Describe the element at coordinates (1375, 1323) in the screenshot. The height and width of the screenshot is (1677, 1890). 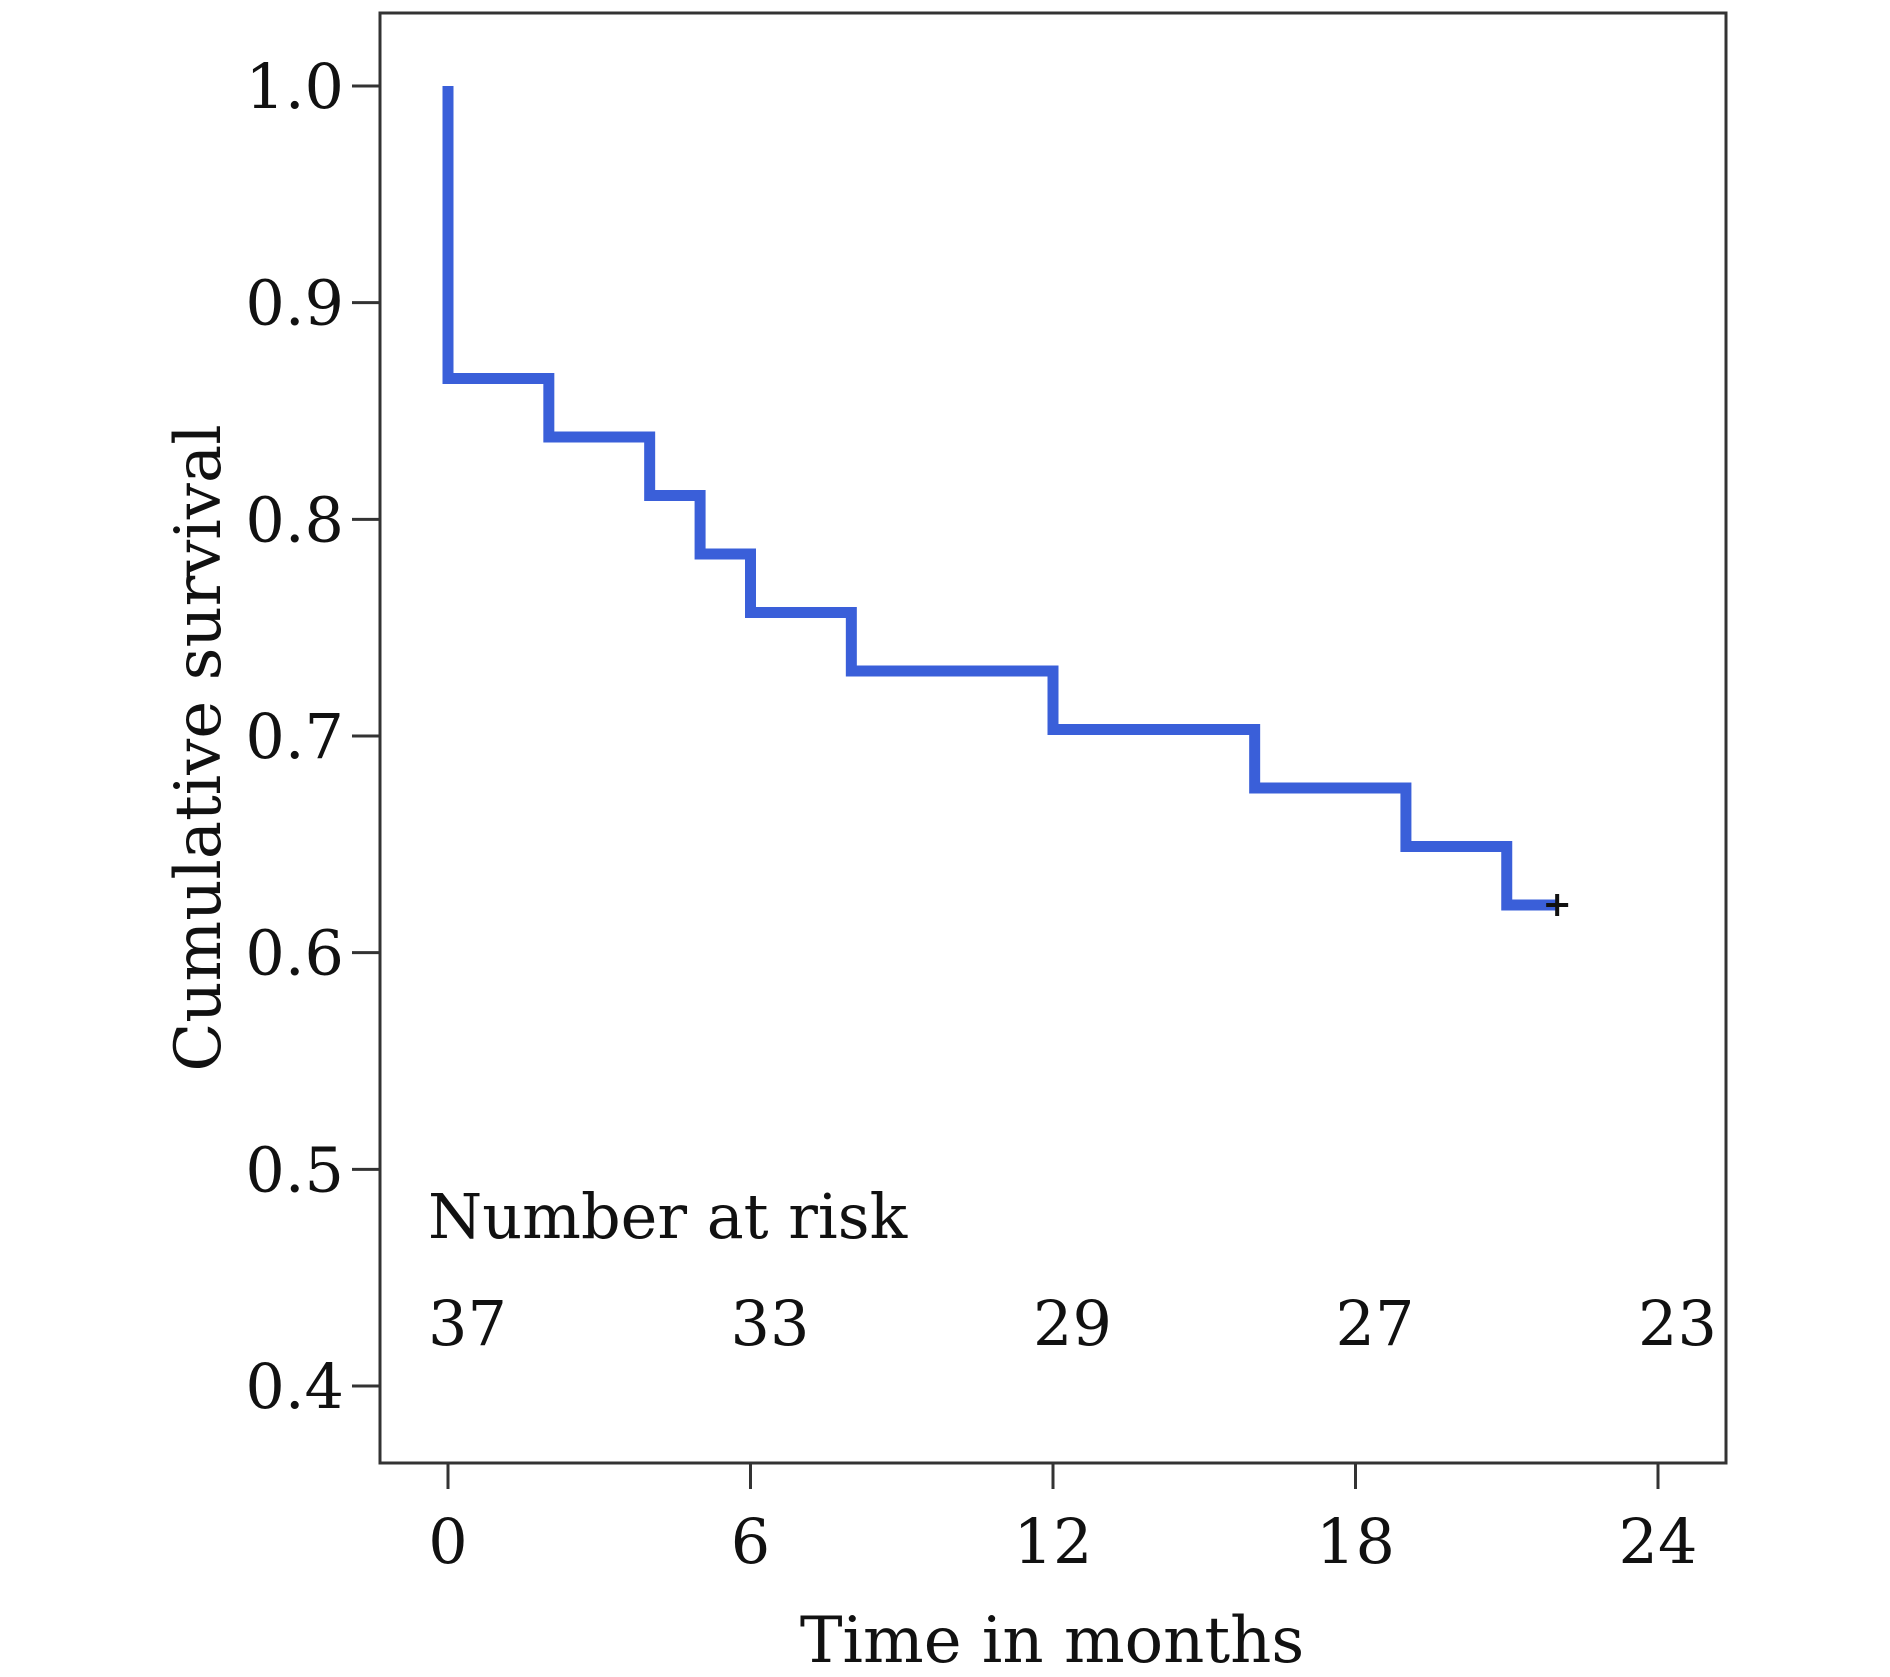
I see `number-at-risk-value: 27` at that location.